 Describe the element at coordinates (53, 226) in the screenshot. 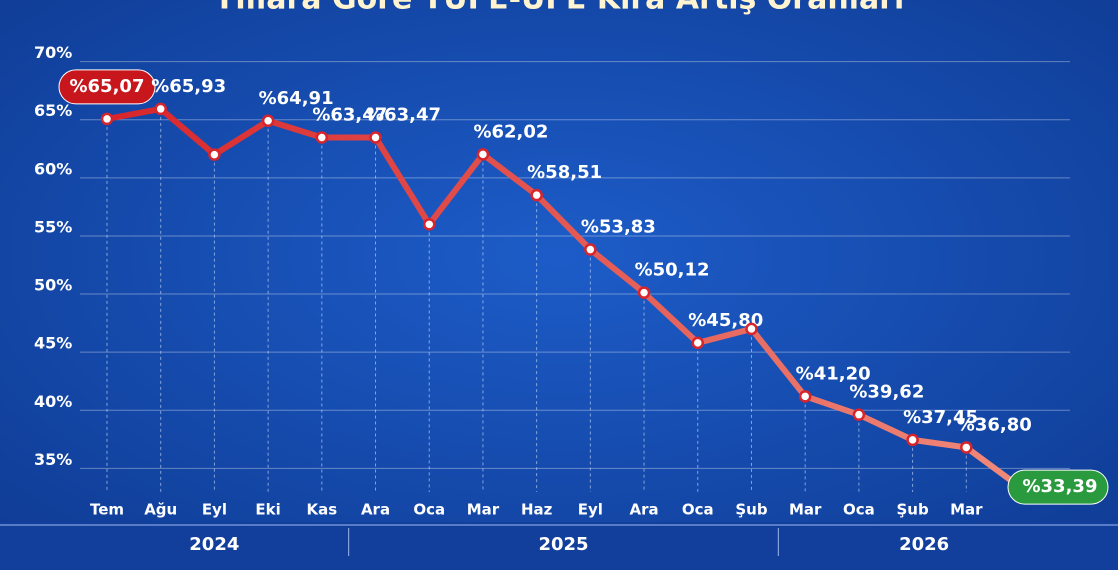

I see `y-tick-label: 55%` at that location.